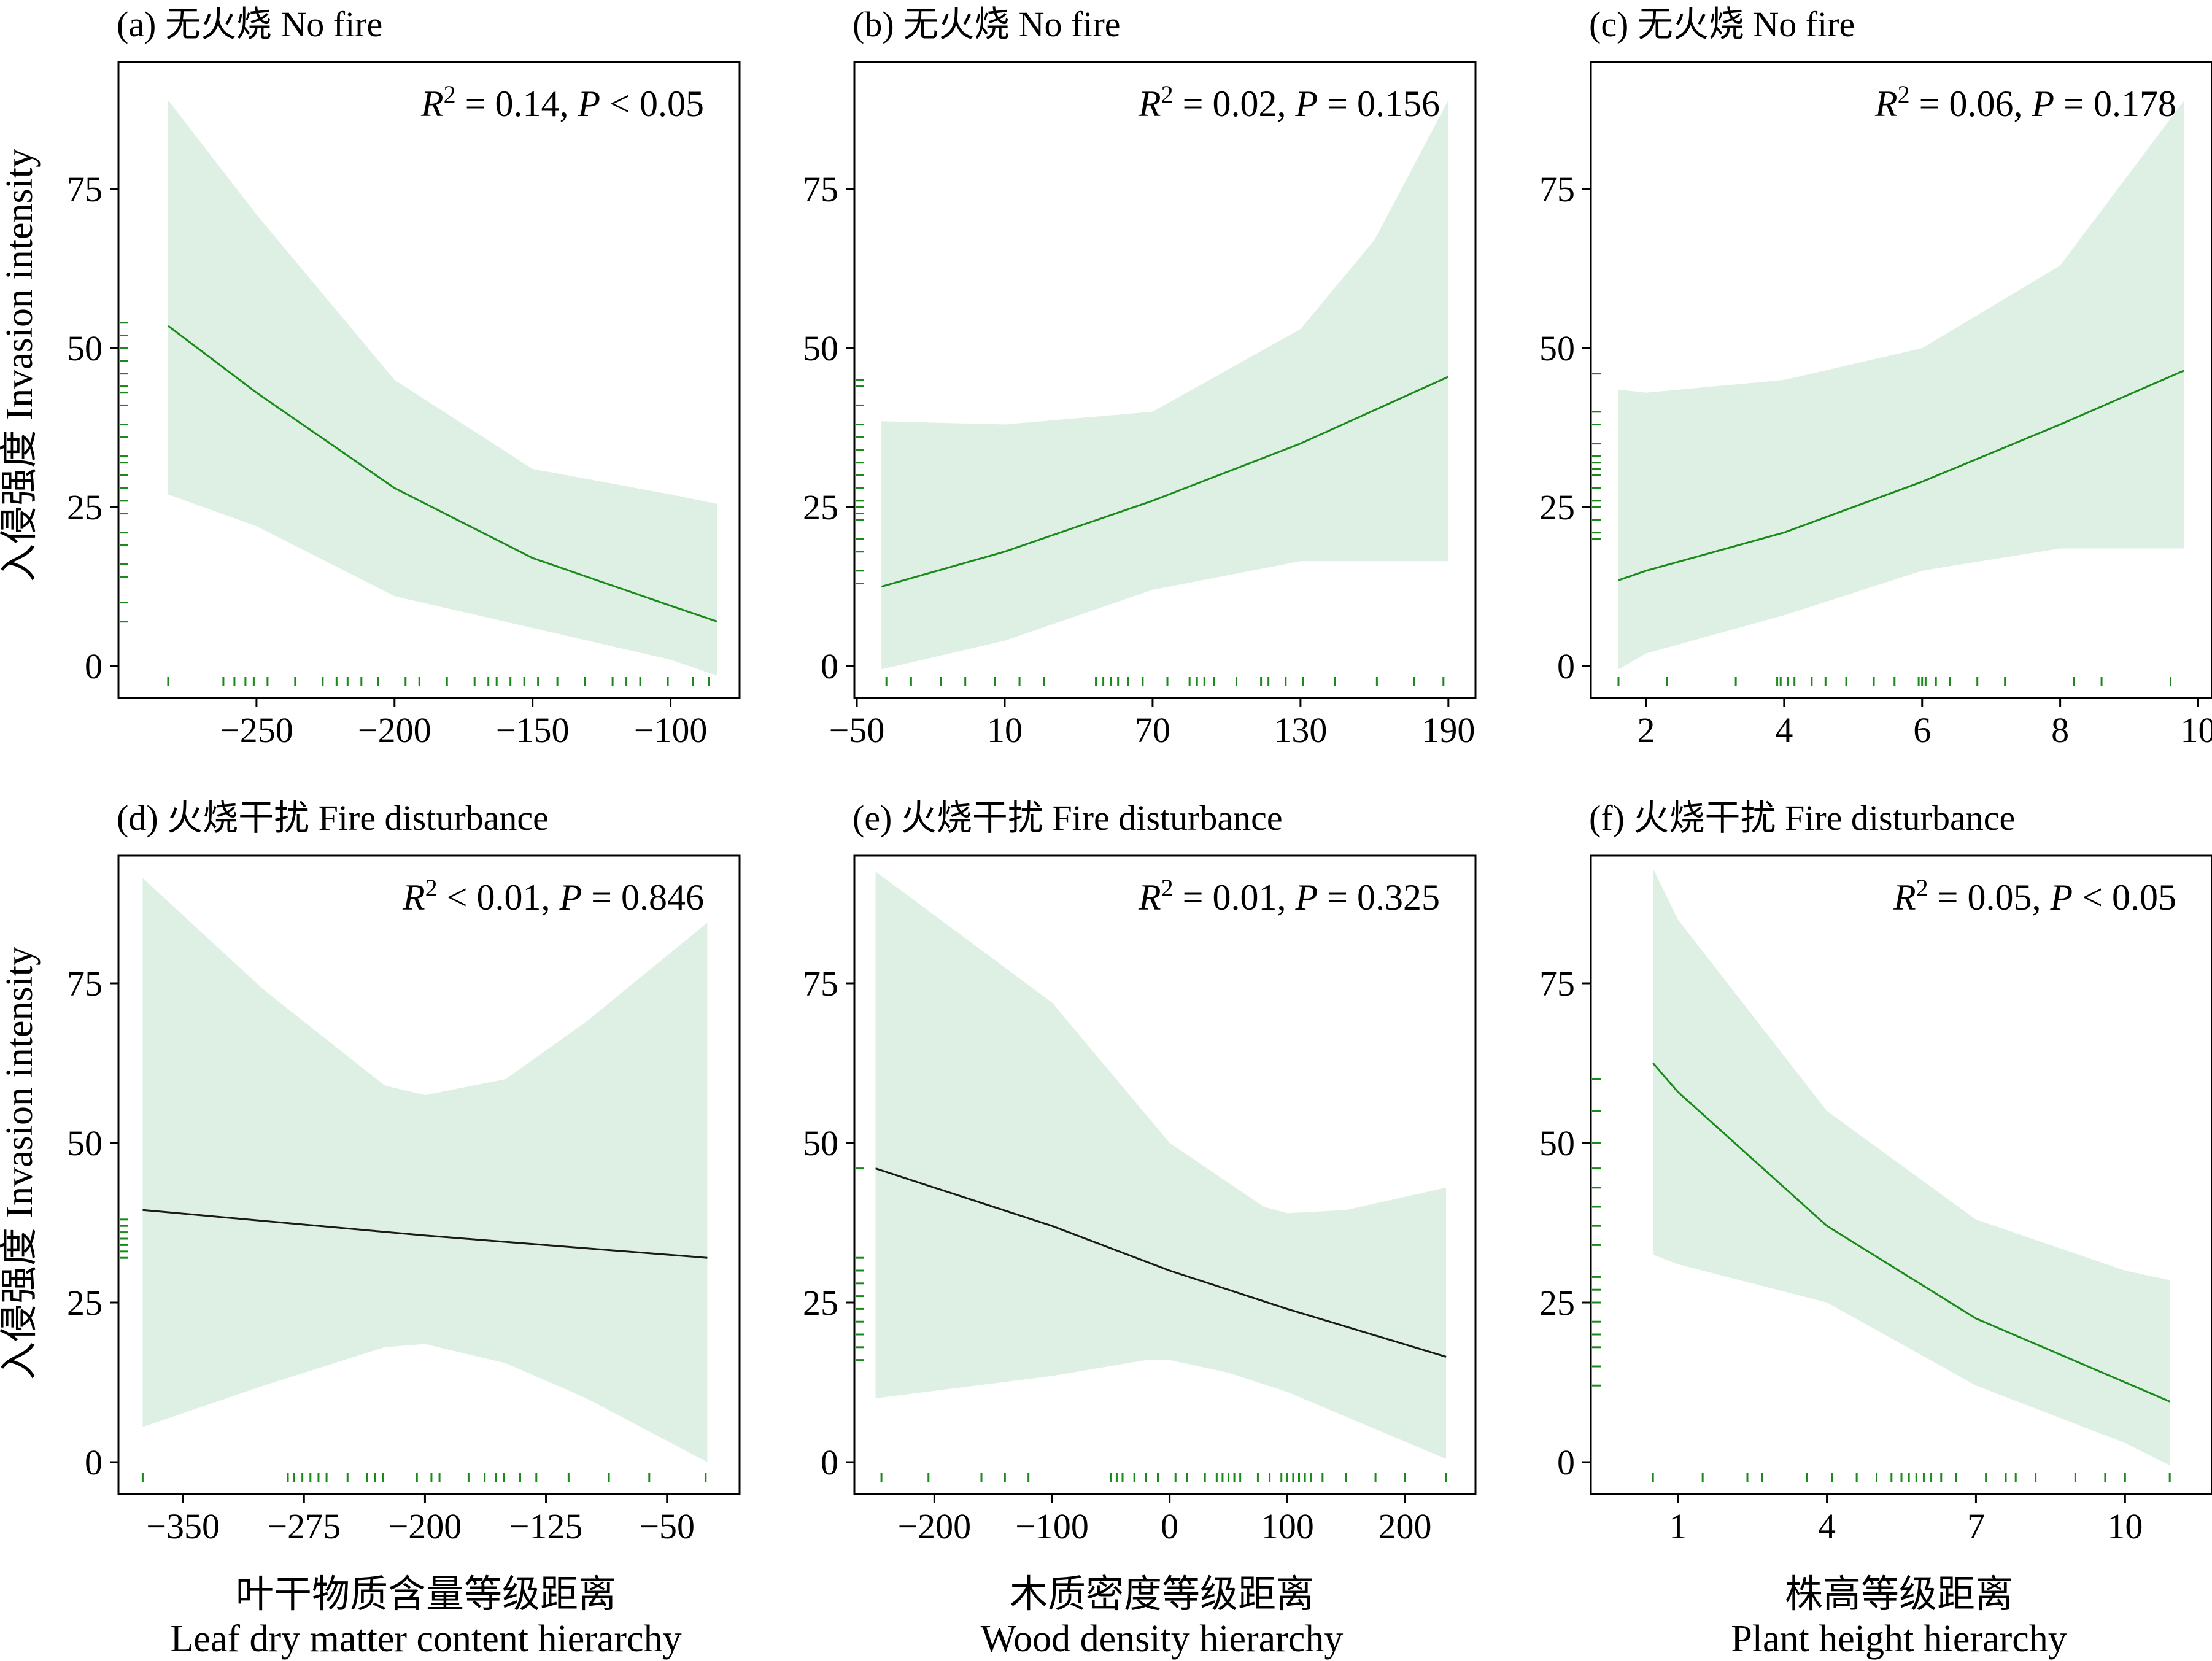 This screenshot has height=1661, width=2212. Describe the element at coordinates (546, 1526) in the screenshot. I see `x-tick-label: −125` at that location.